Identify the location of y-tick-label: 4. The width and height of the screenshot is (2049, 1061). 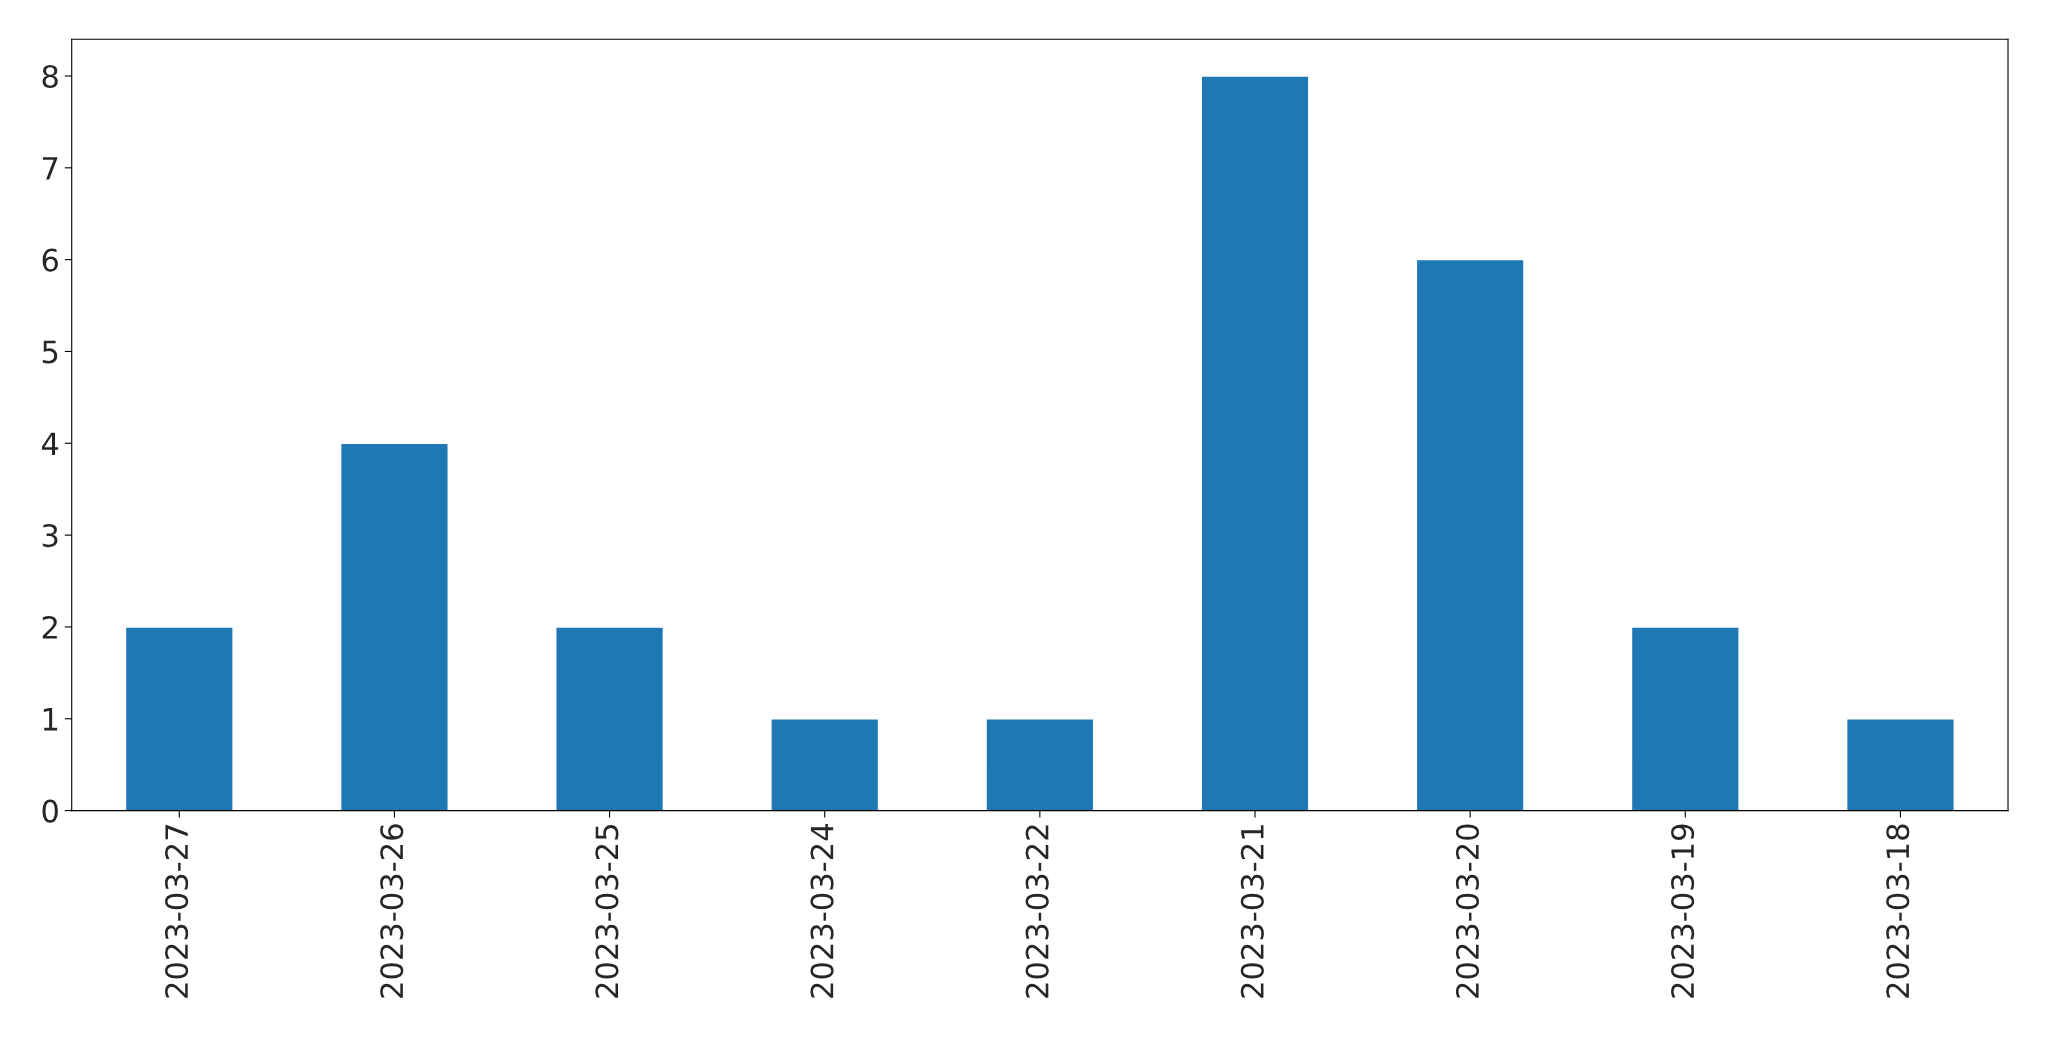
(50, 443).